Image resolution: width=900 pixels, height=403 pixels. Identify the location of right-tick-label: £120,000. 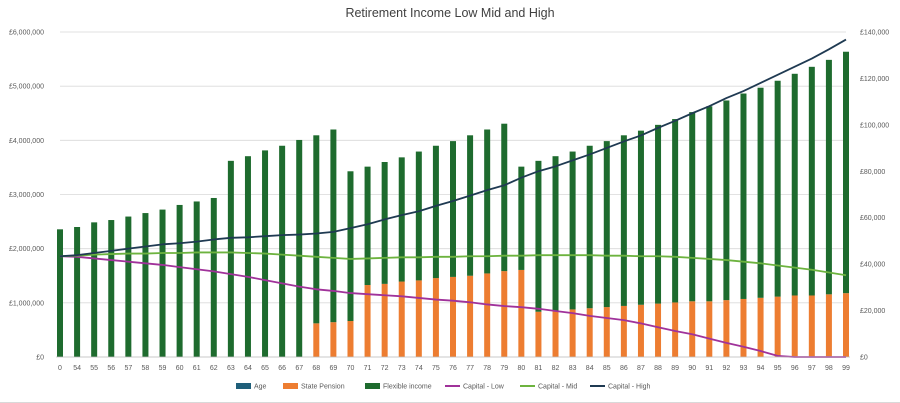
(874, 79).